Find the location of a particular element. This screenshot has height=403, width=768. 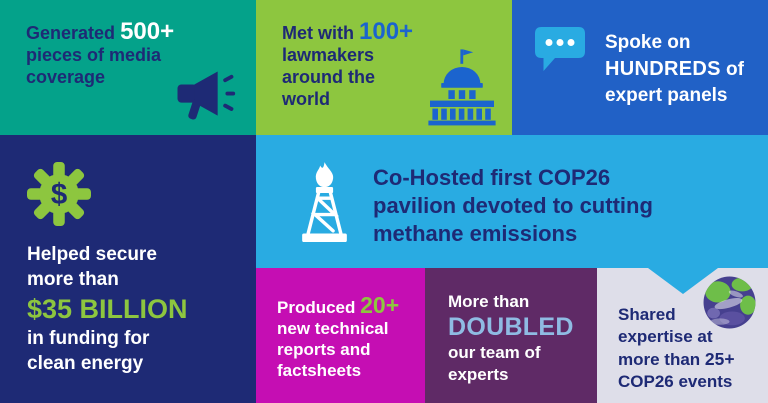

gear-dollar-icon: $ is located at coordinates (59, 194).